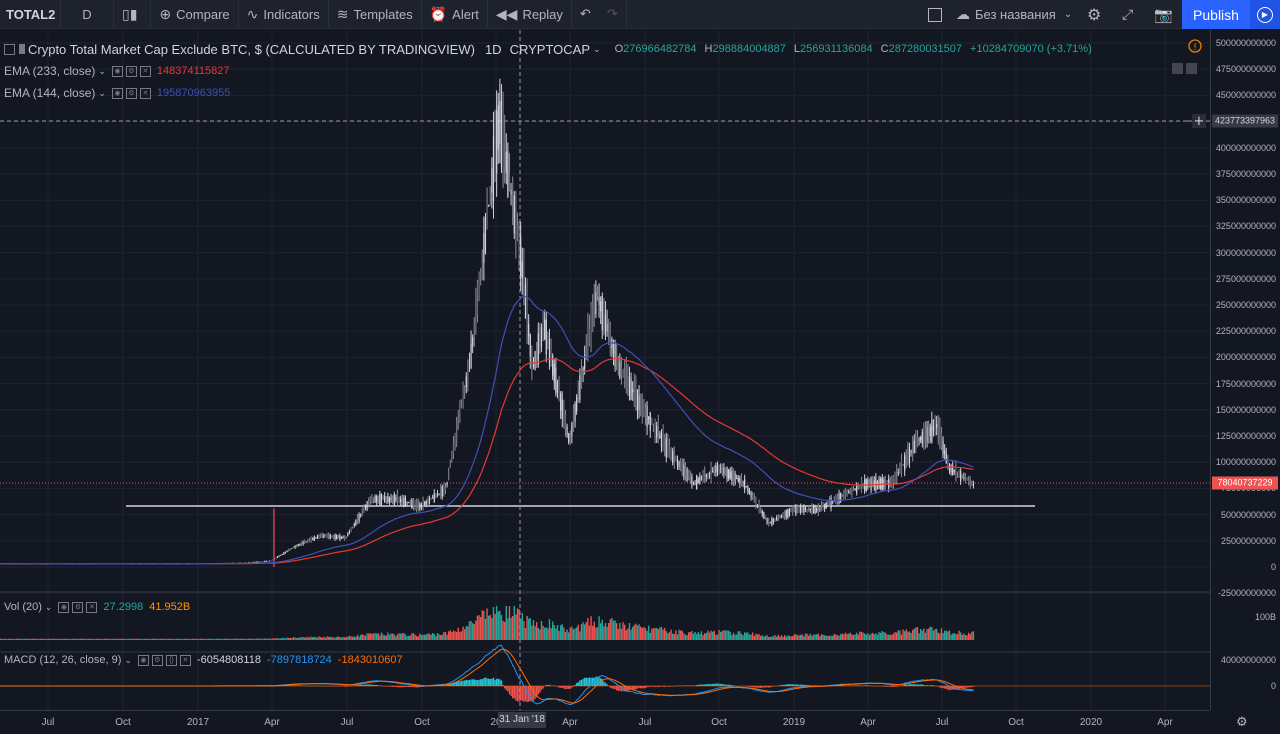 The width and height of the screenshot is (1280, 734). Describe the element at coordinates (87, 14) in the screenshot. I see `interval-button: D` at that location.